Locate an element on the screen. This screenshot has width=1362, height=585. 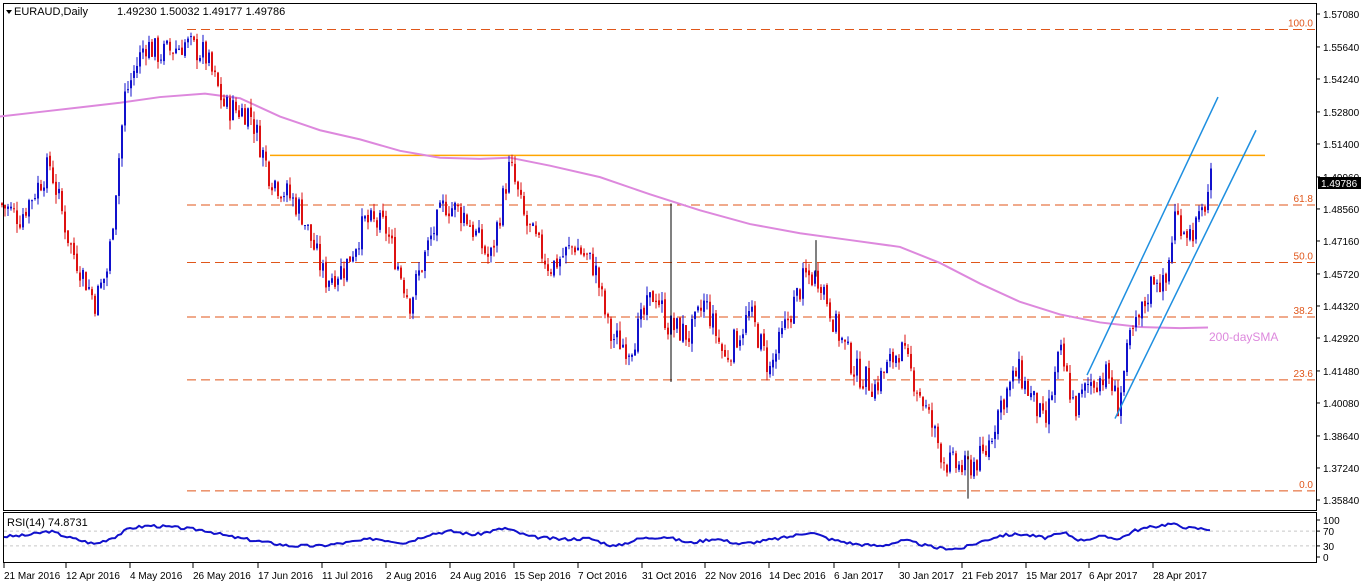
fib-level: 38.2 is located at coordinates (751, 312).